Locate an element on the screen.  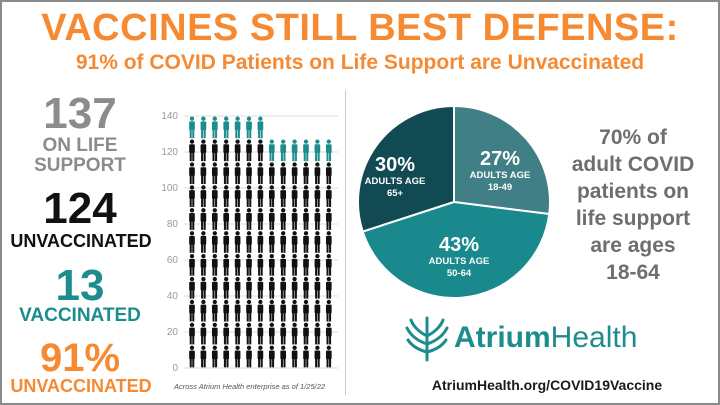
vaccinated-label: VACCINATED is located at coordinates (80, 315).